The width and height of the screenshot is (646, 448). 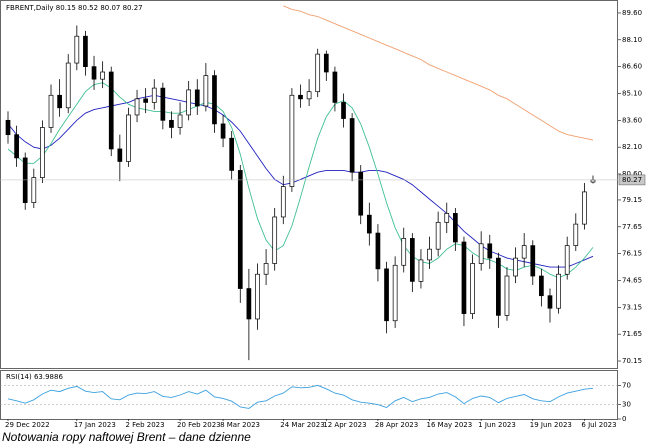 What do you see at coordinates (302, 425) in the screenshot?
I see `x-tick-label: 24 Mar 2023` at bounding box center [302, 425].